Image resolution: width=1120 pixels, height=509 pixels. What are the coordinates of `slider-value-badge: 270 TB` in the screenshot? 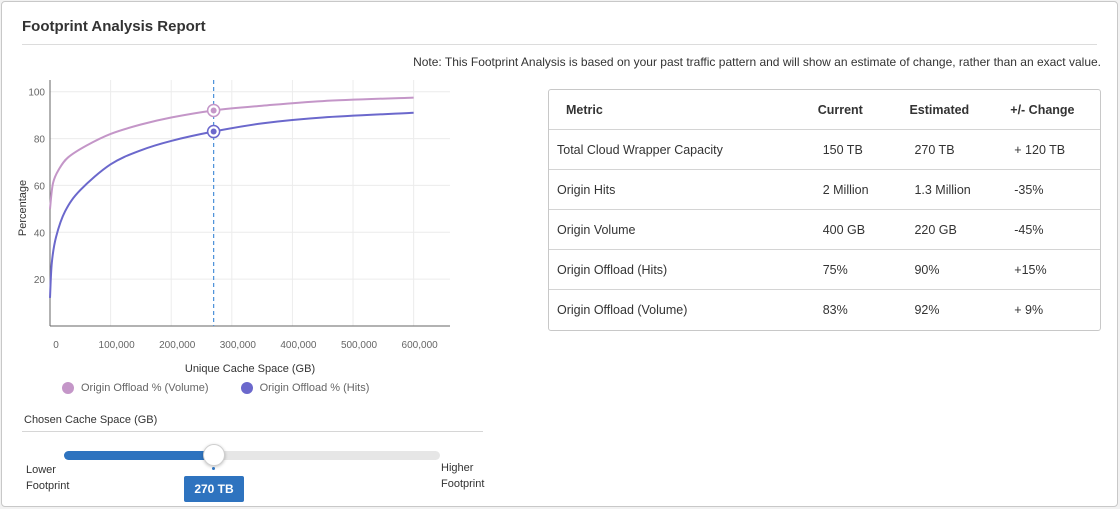 It's located at (214, 489).